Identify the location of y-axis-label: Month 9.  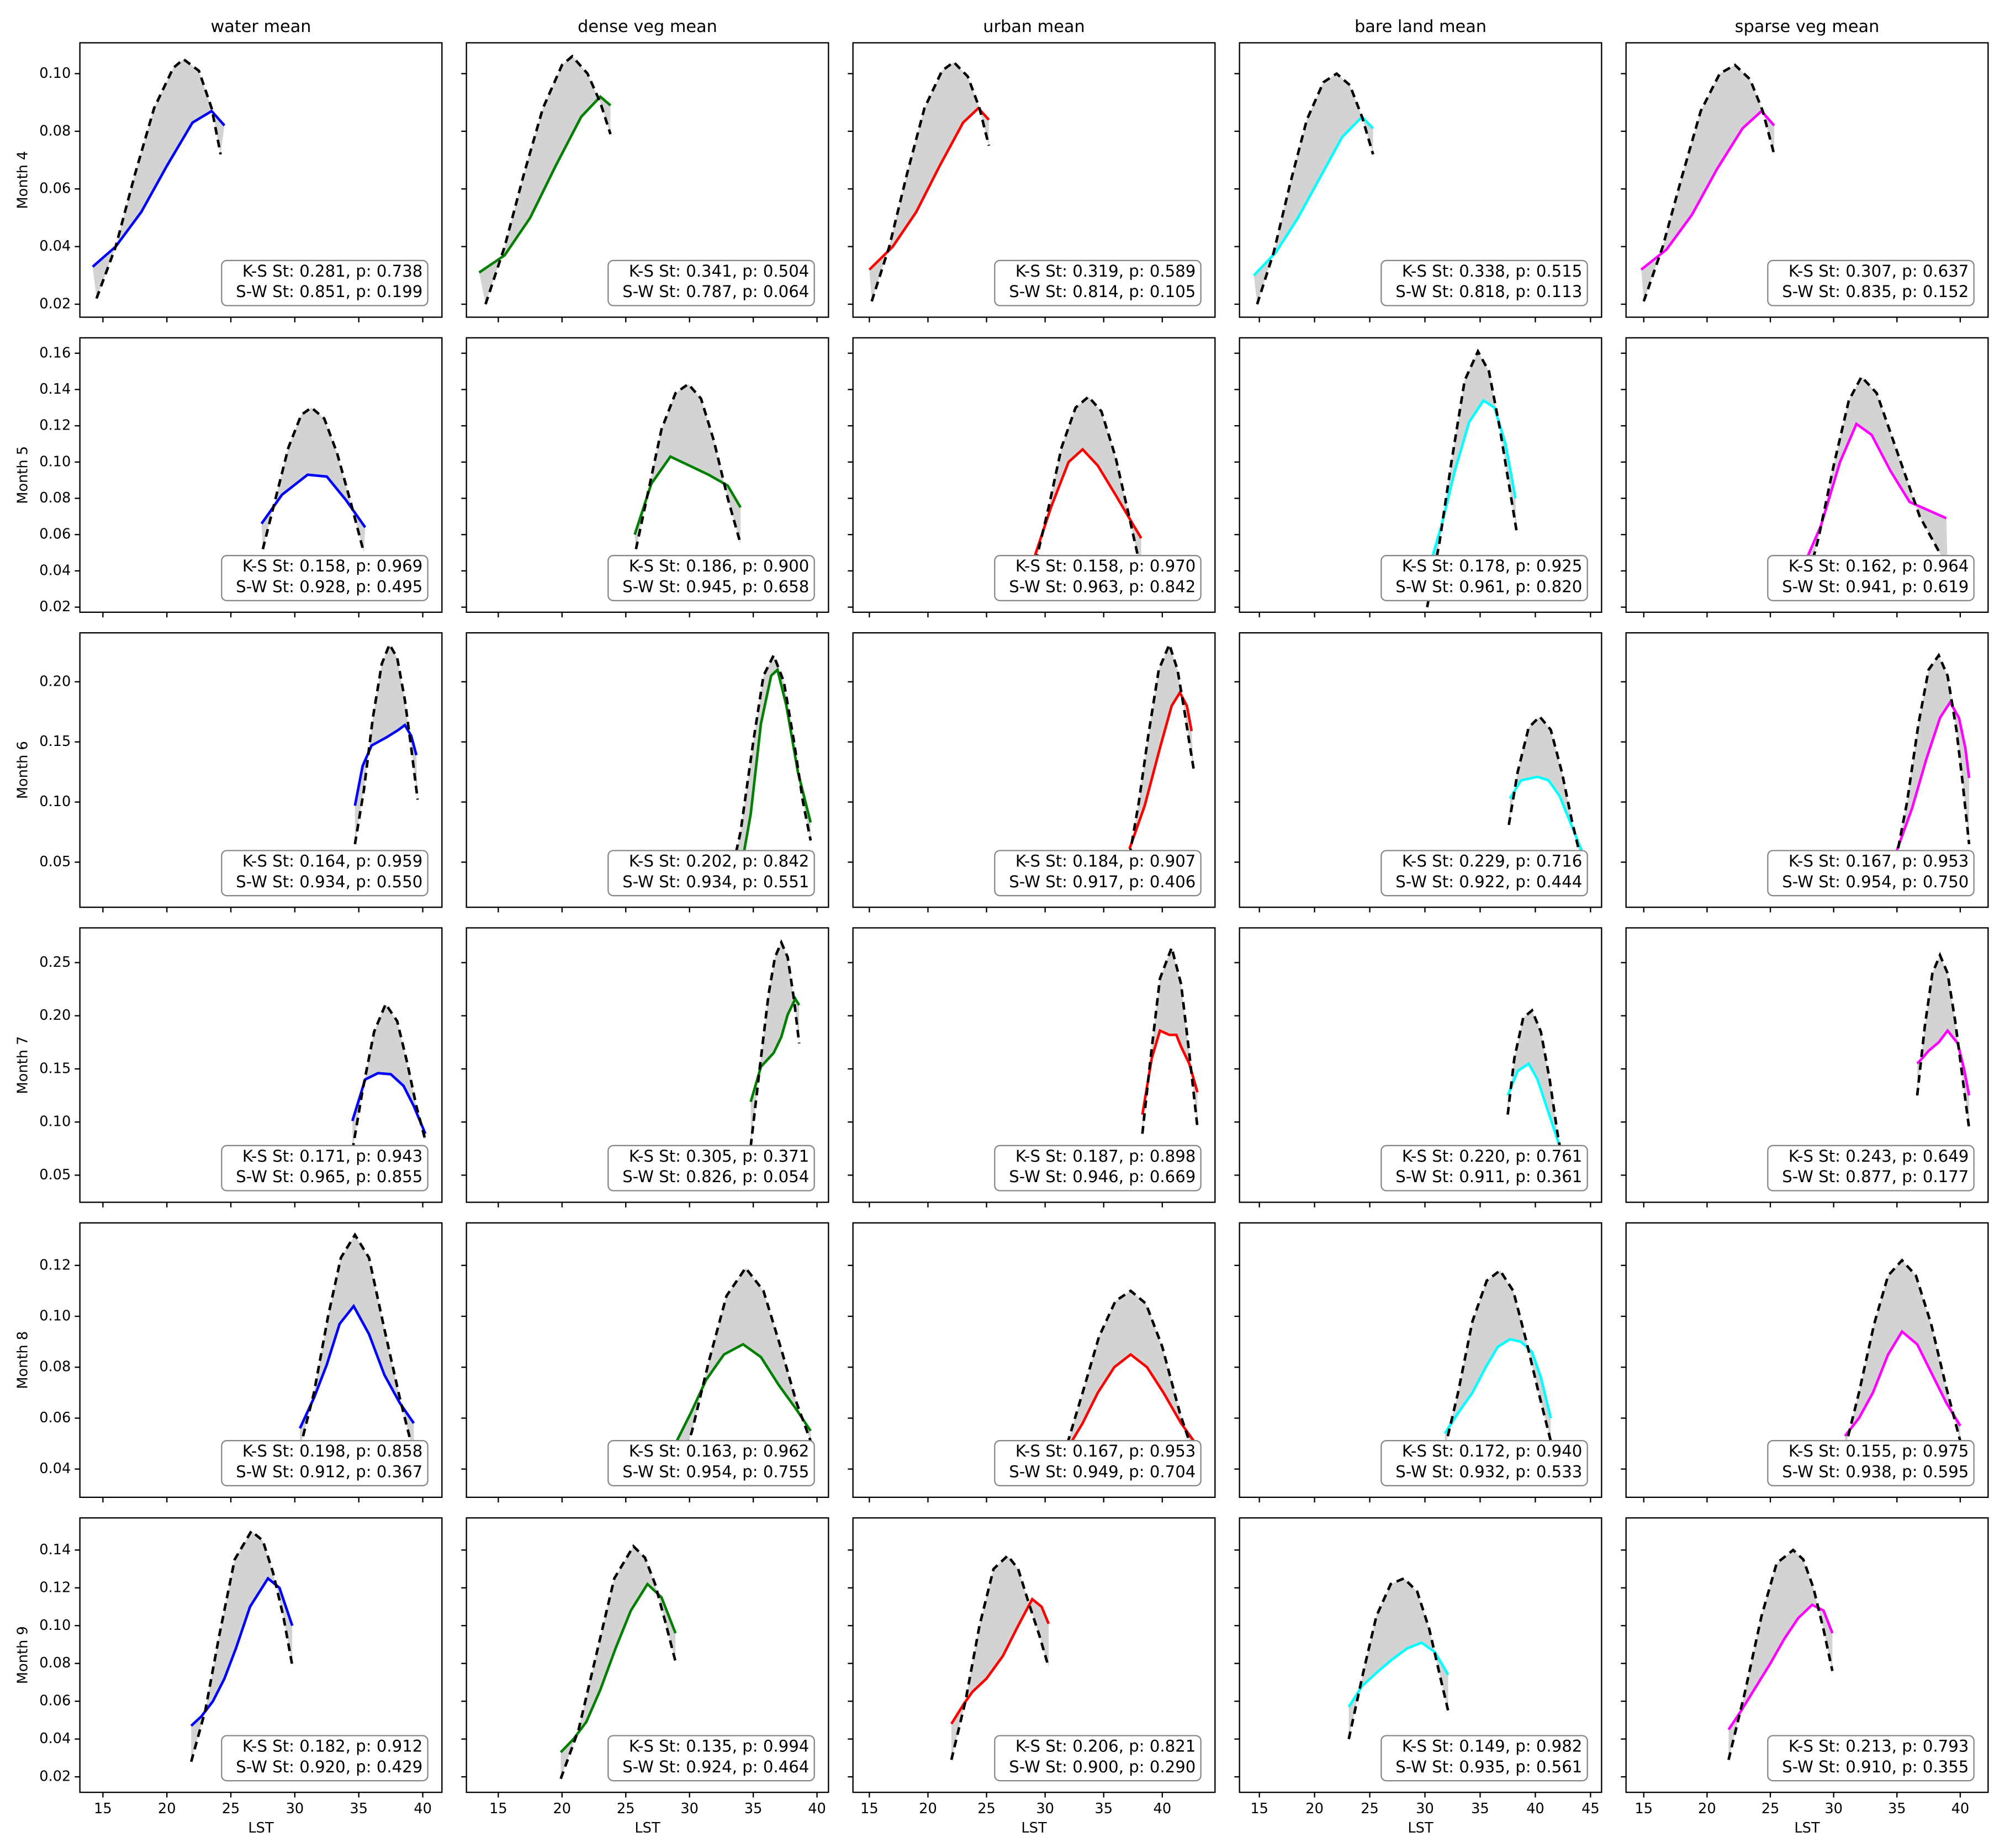
(23, 1655).